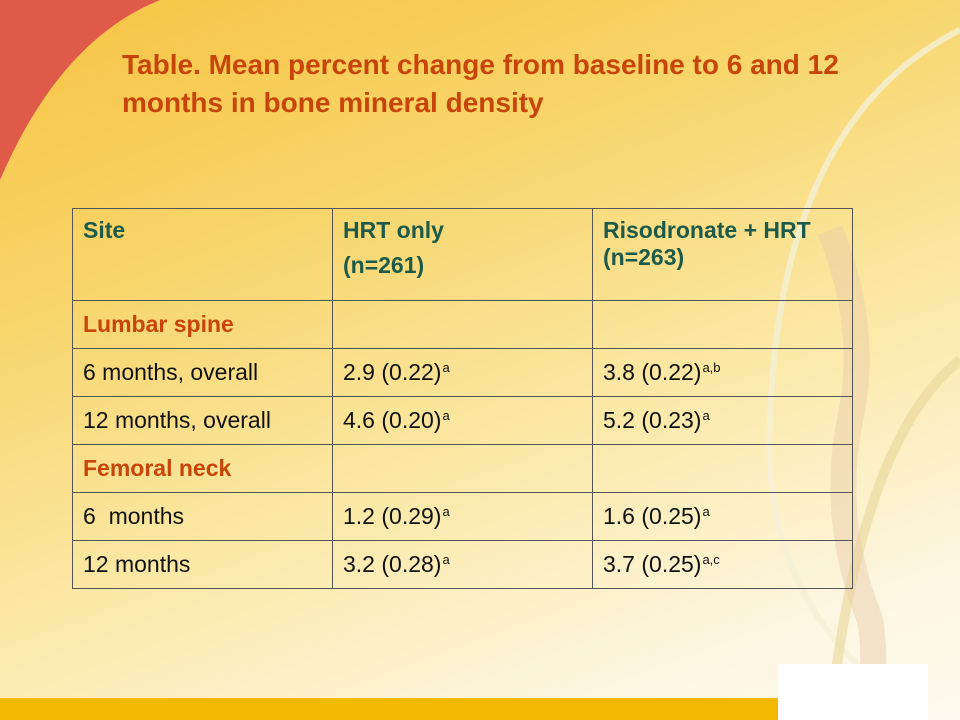  I want to click on footnote-mark: a,b, so click(711, 367).